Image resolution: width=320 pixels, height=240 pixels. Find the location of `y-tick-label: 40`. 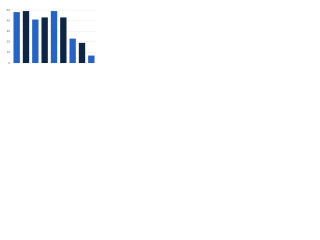

y-tick-label: 40 is located at coordinates (9, 20).